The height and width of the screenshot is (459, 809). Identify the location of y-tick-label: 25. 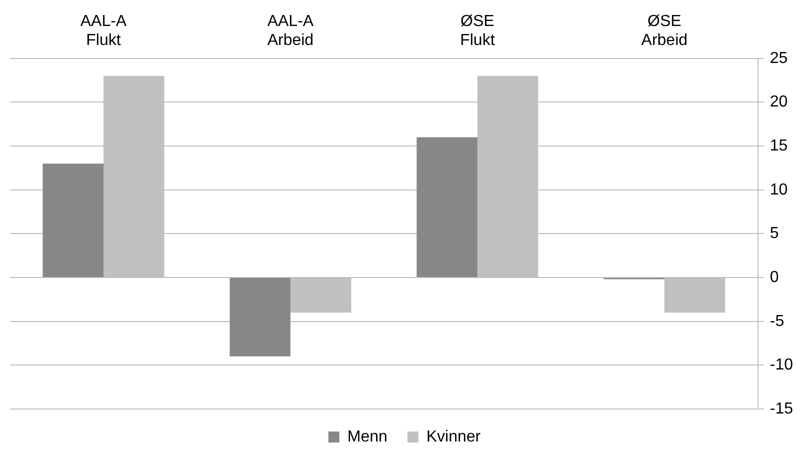
(779, 58).